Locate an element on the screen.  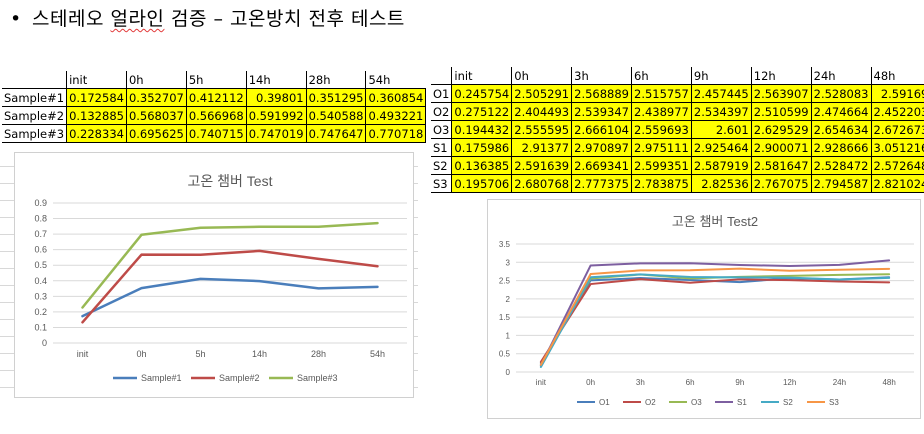
table2-cell: 2.900071 is located at coordinates (781, 147).